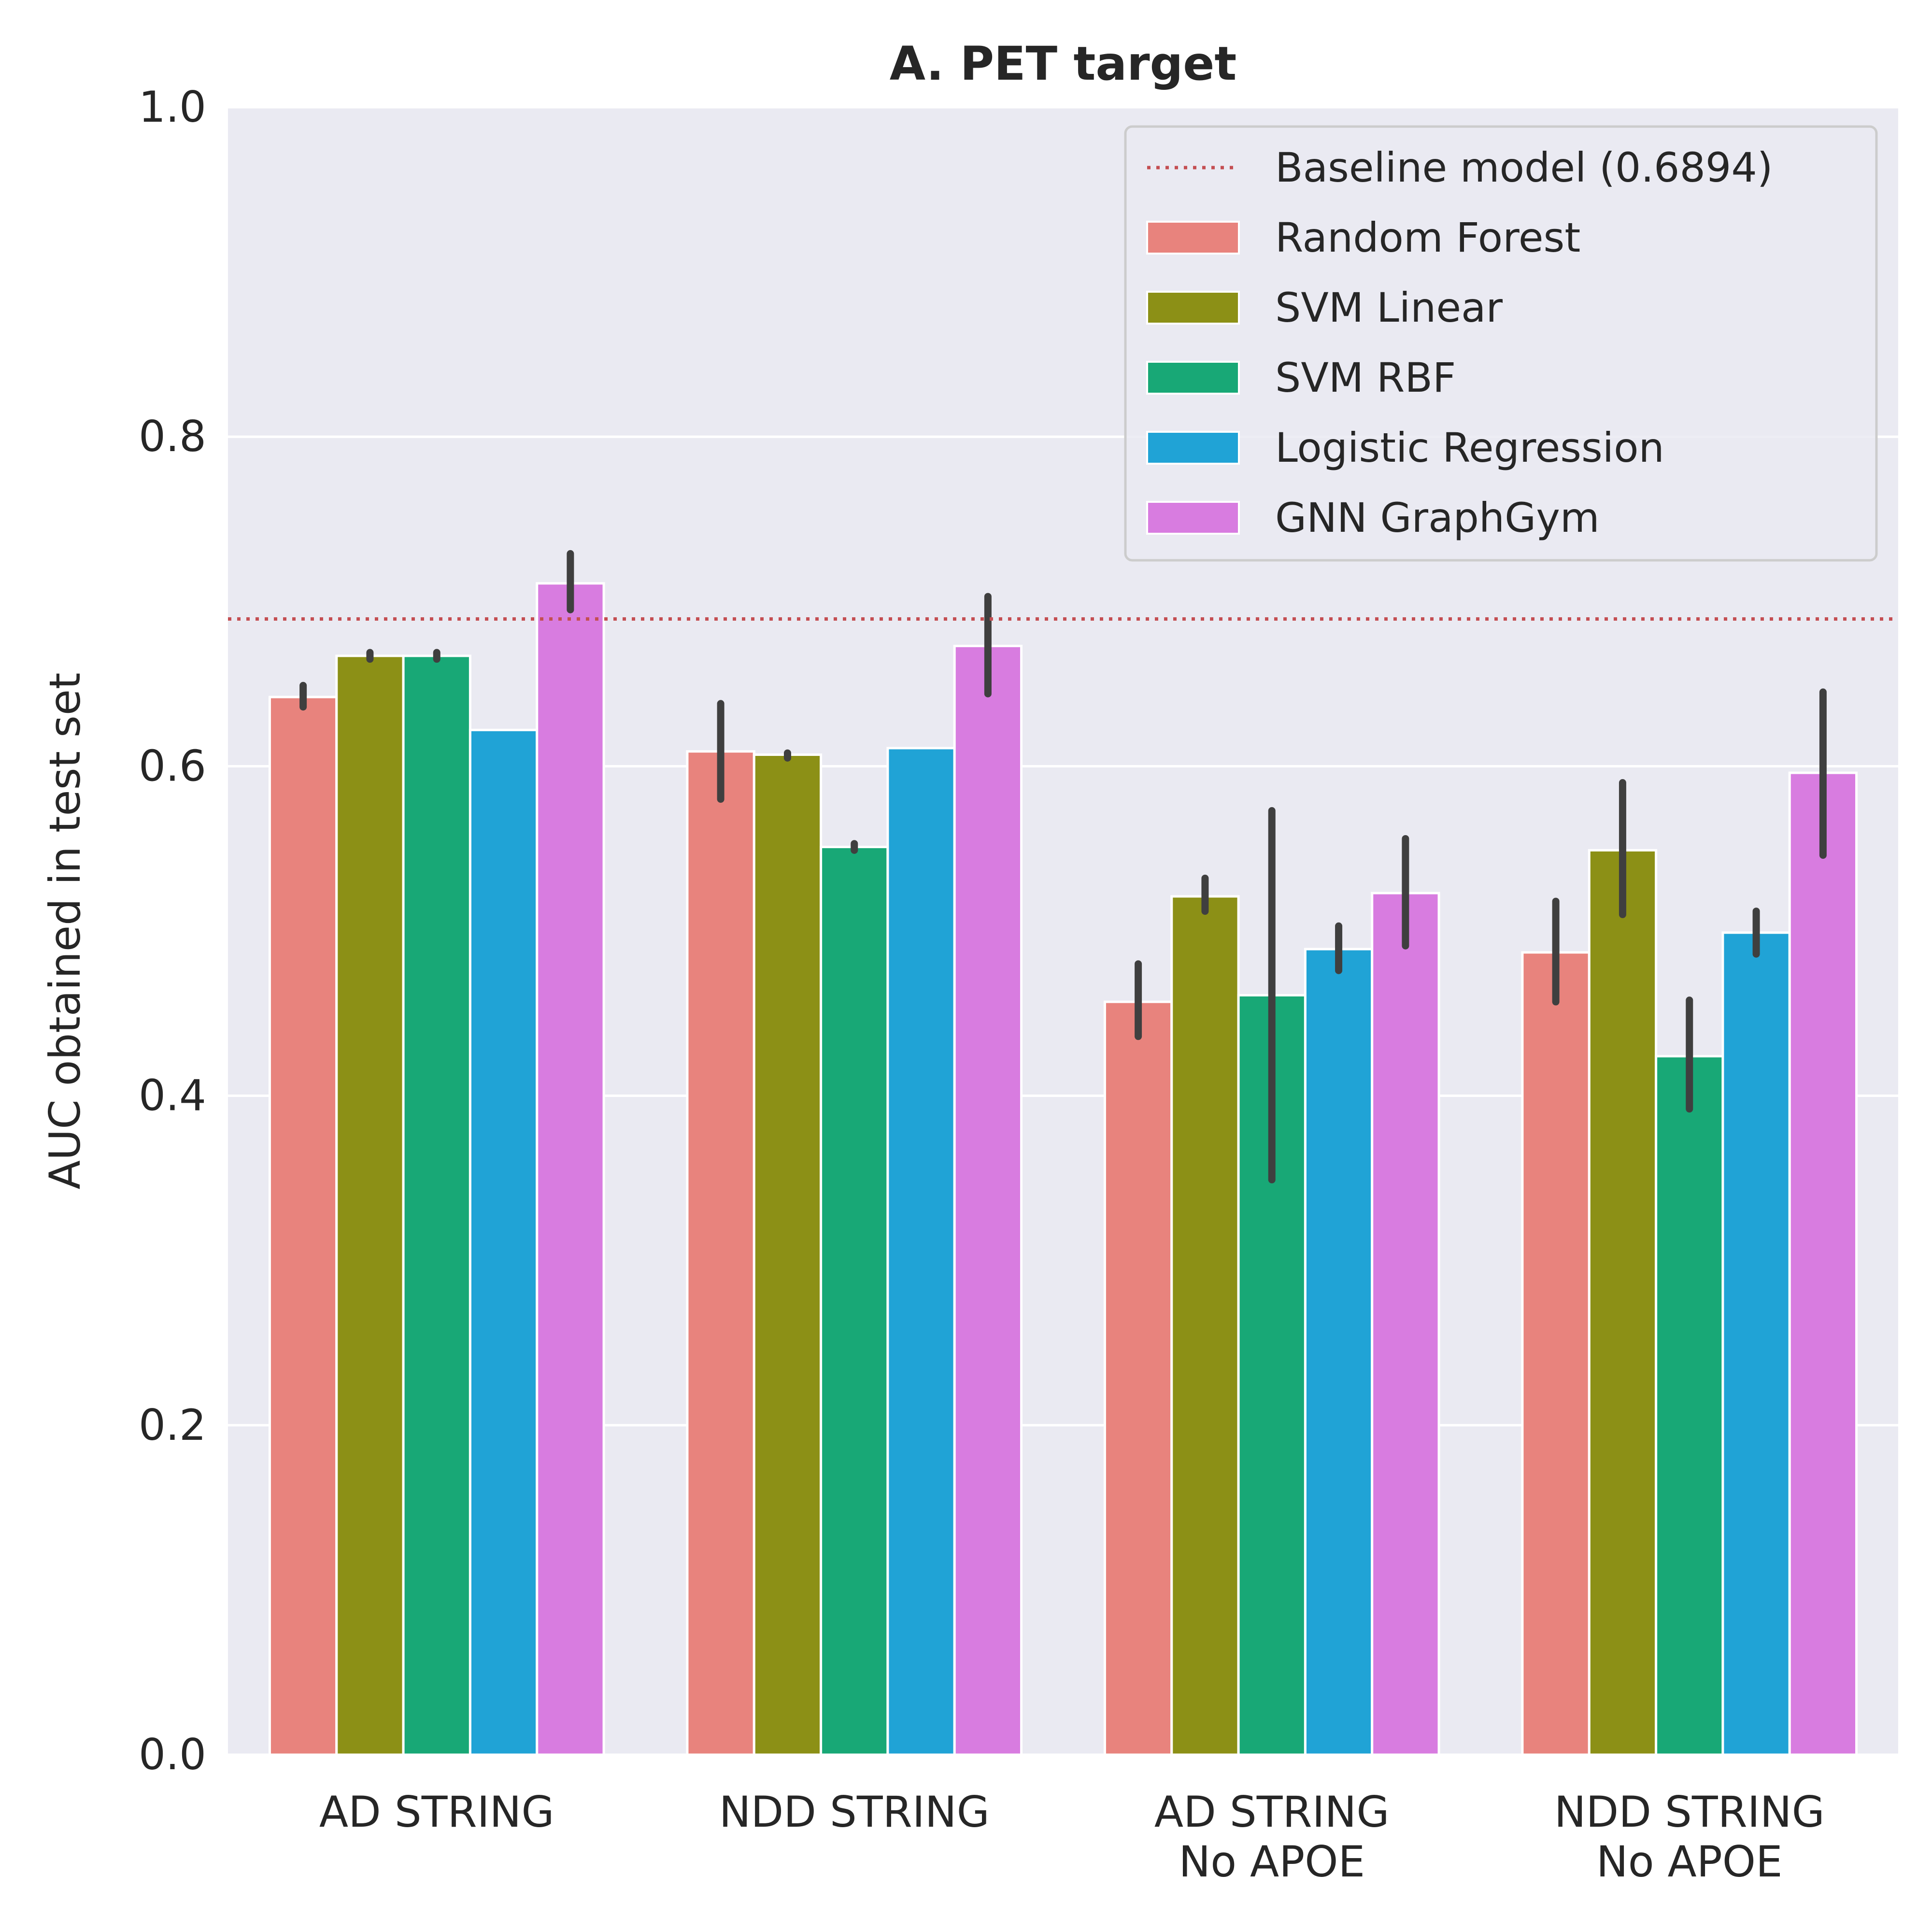 The height and width of the screenshot is (1932, 1932). What do you see at coordinates (172, 436) in the screenshot?
I see `y-tick-label: 0.8` at bounding box center [172, 436].